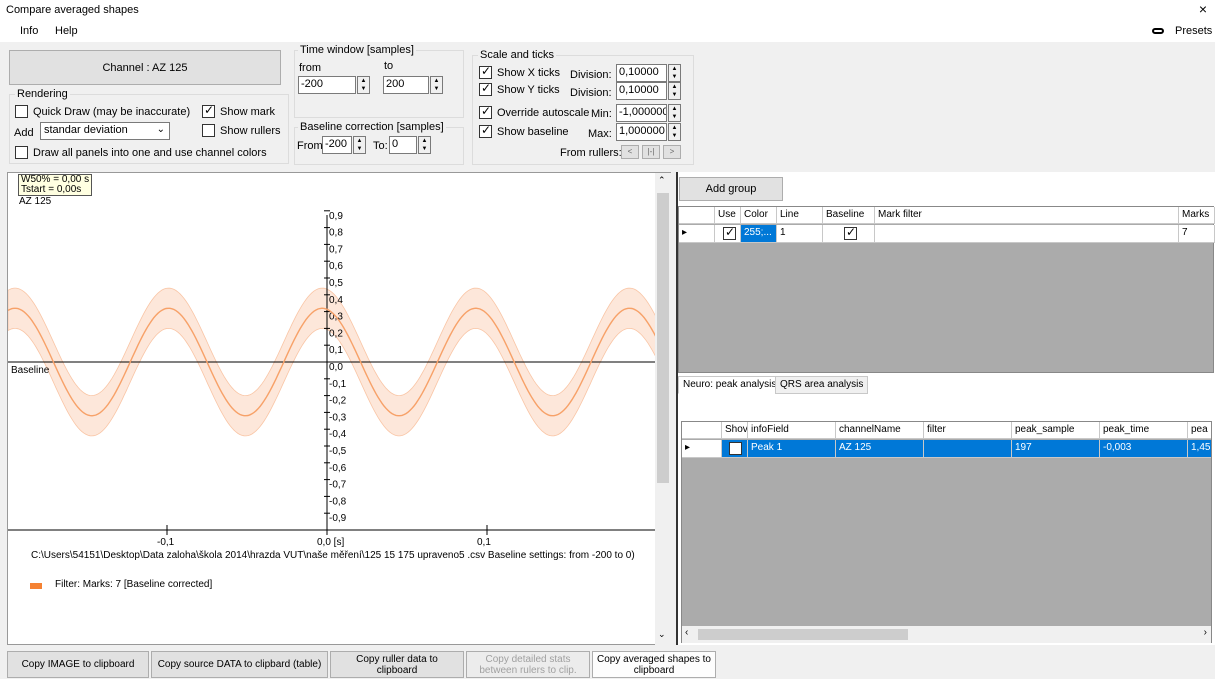 The width and height of the screenshot is (1215, 679). Describe the element at coordinates (1194, 31) in the screenshot. I see `menu-presets: Presets` at that location.